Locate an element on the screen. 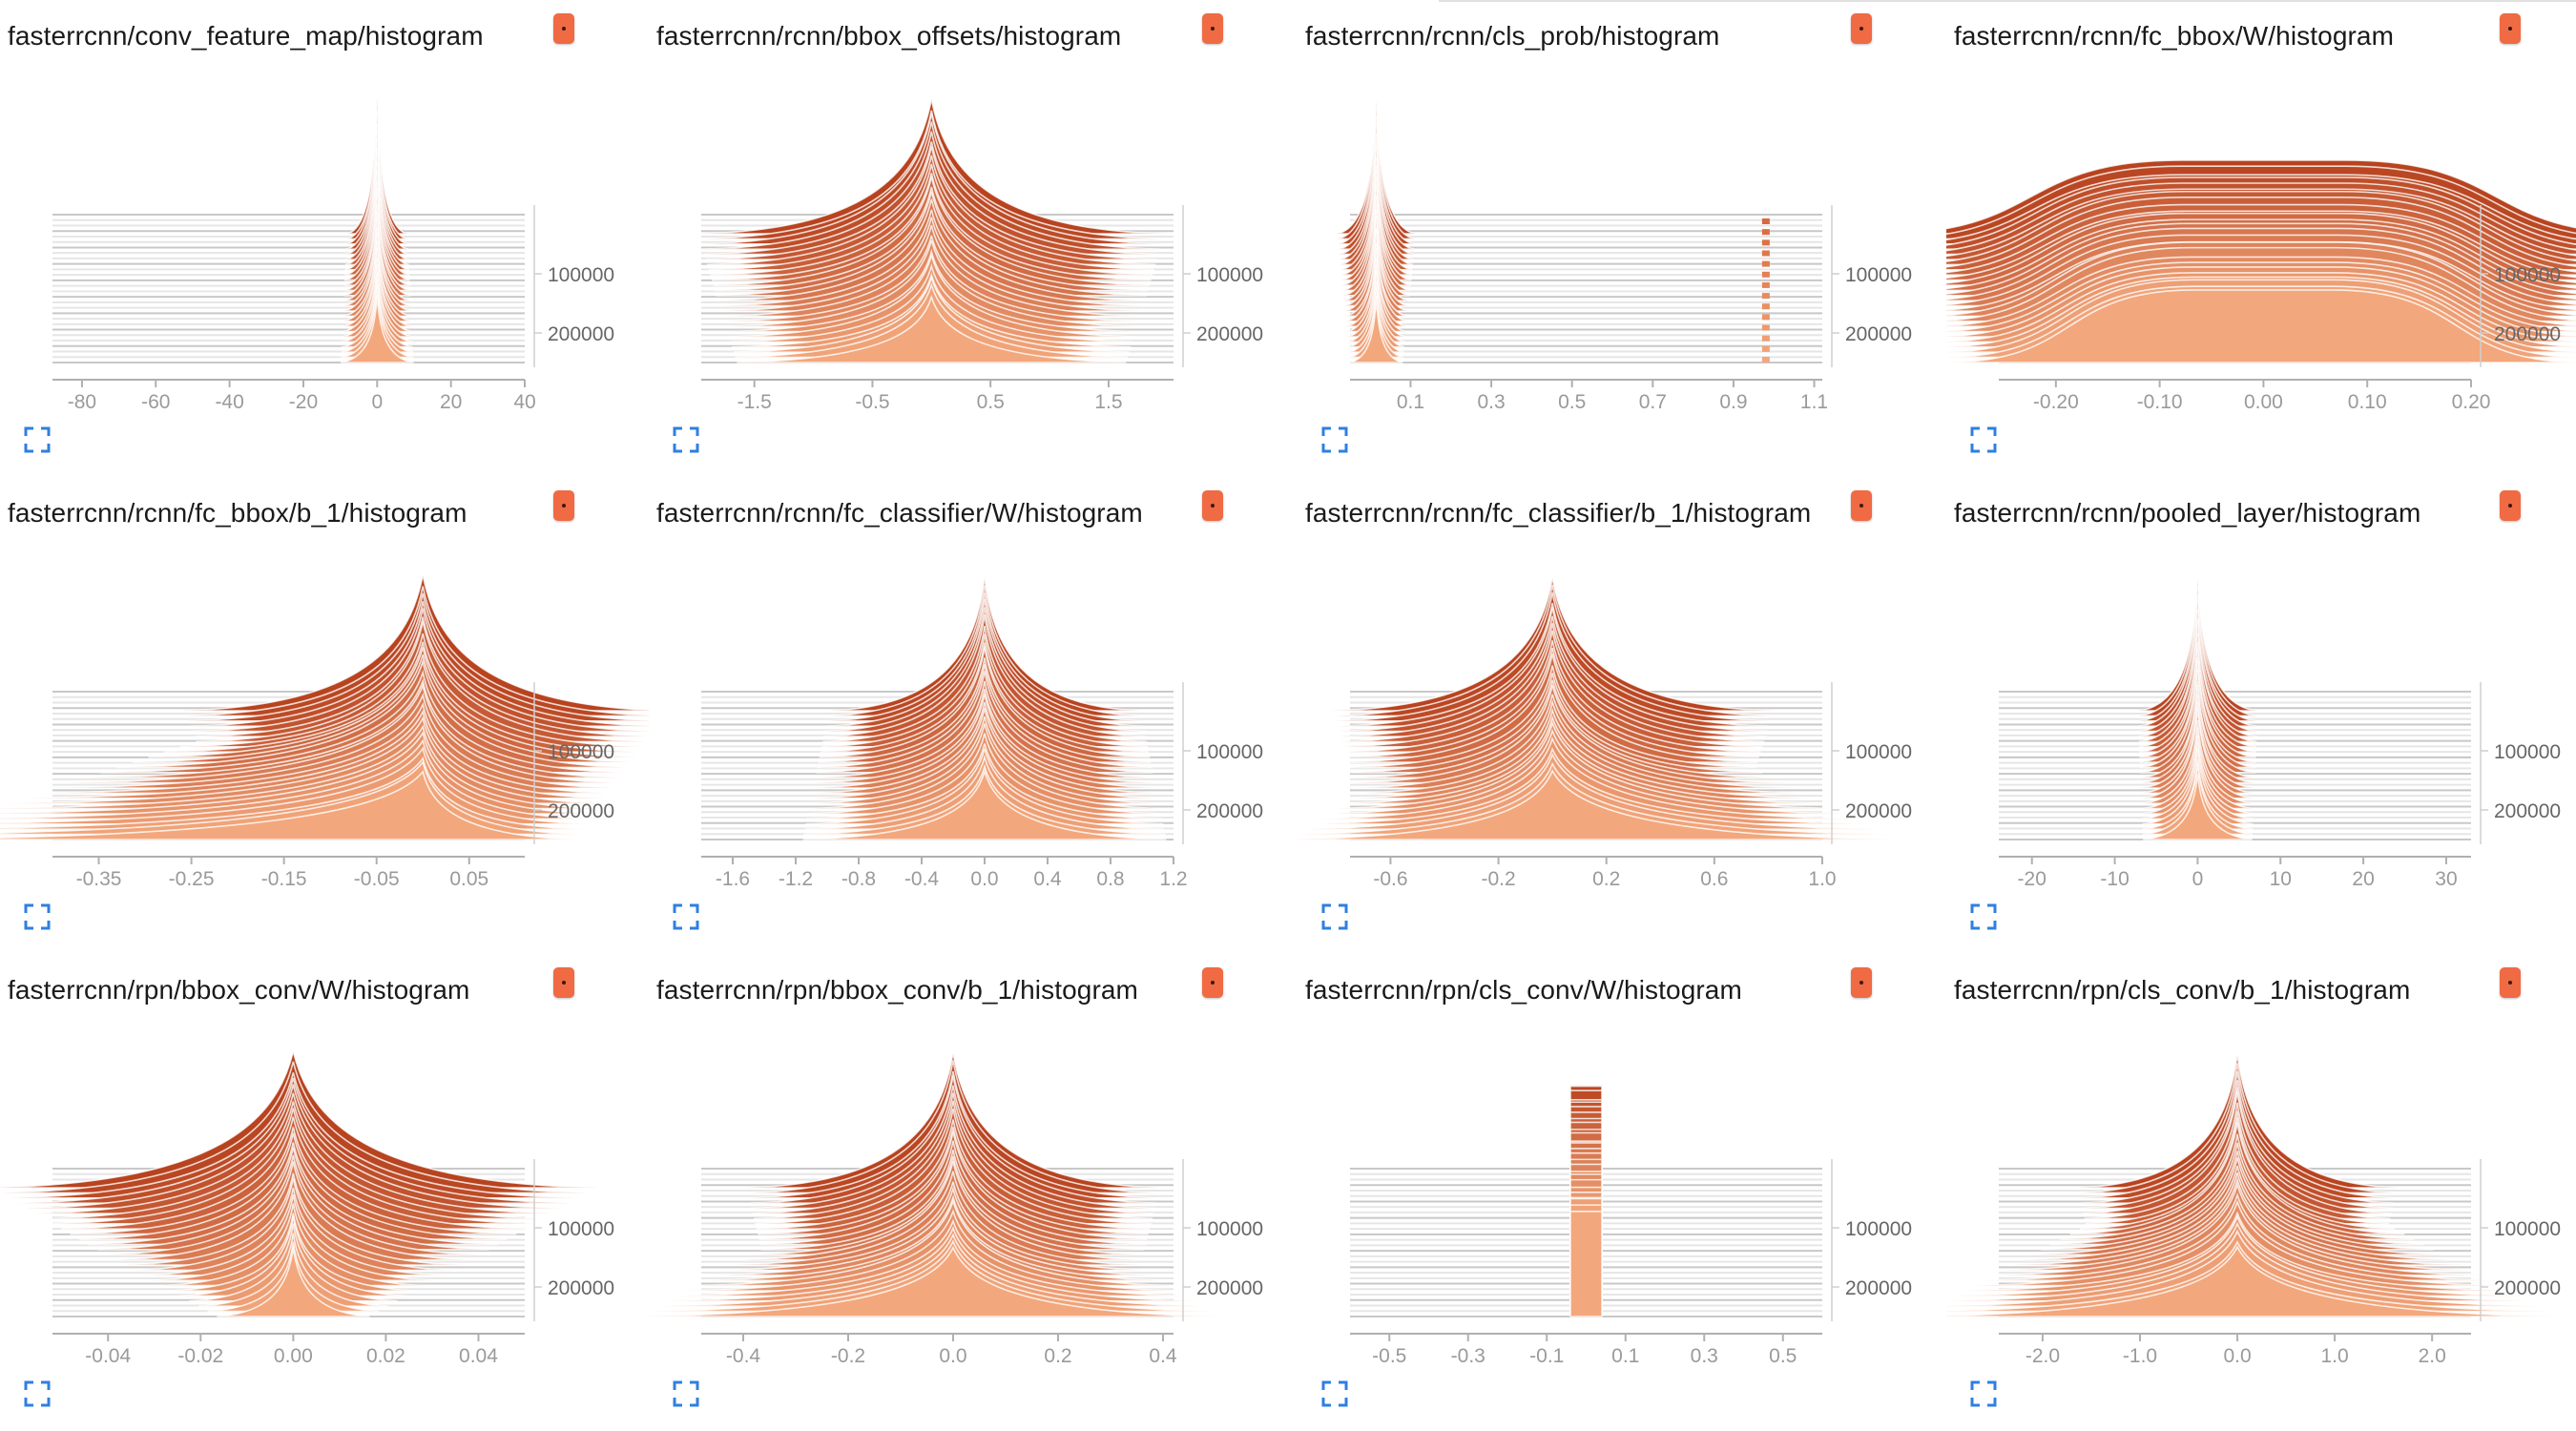  x-tick-label: 0 is located at coordinates (377, 402).